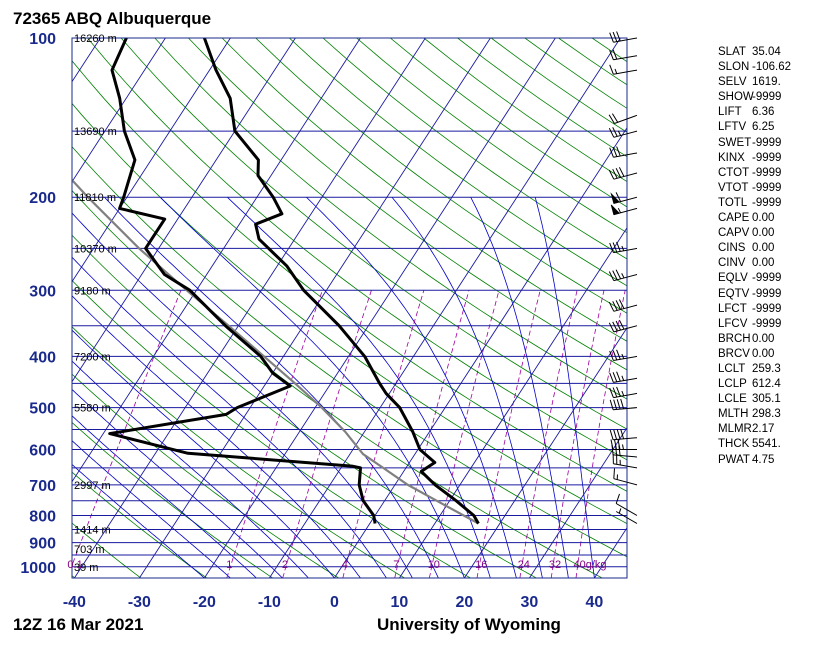  Describe the element at coordinates (733, 323) in the screenshot. I see `index-key: LFCV` at that location.